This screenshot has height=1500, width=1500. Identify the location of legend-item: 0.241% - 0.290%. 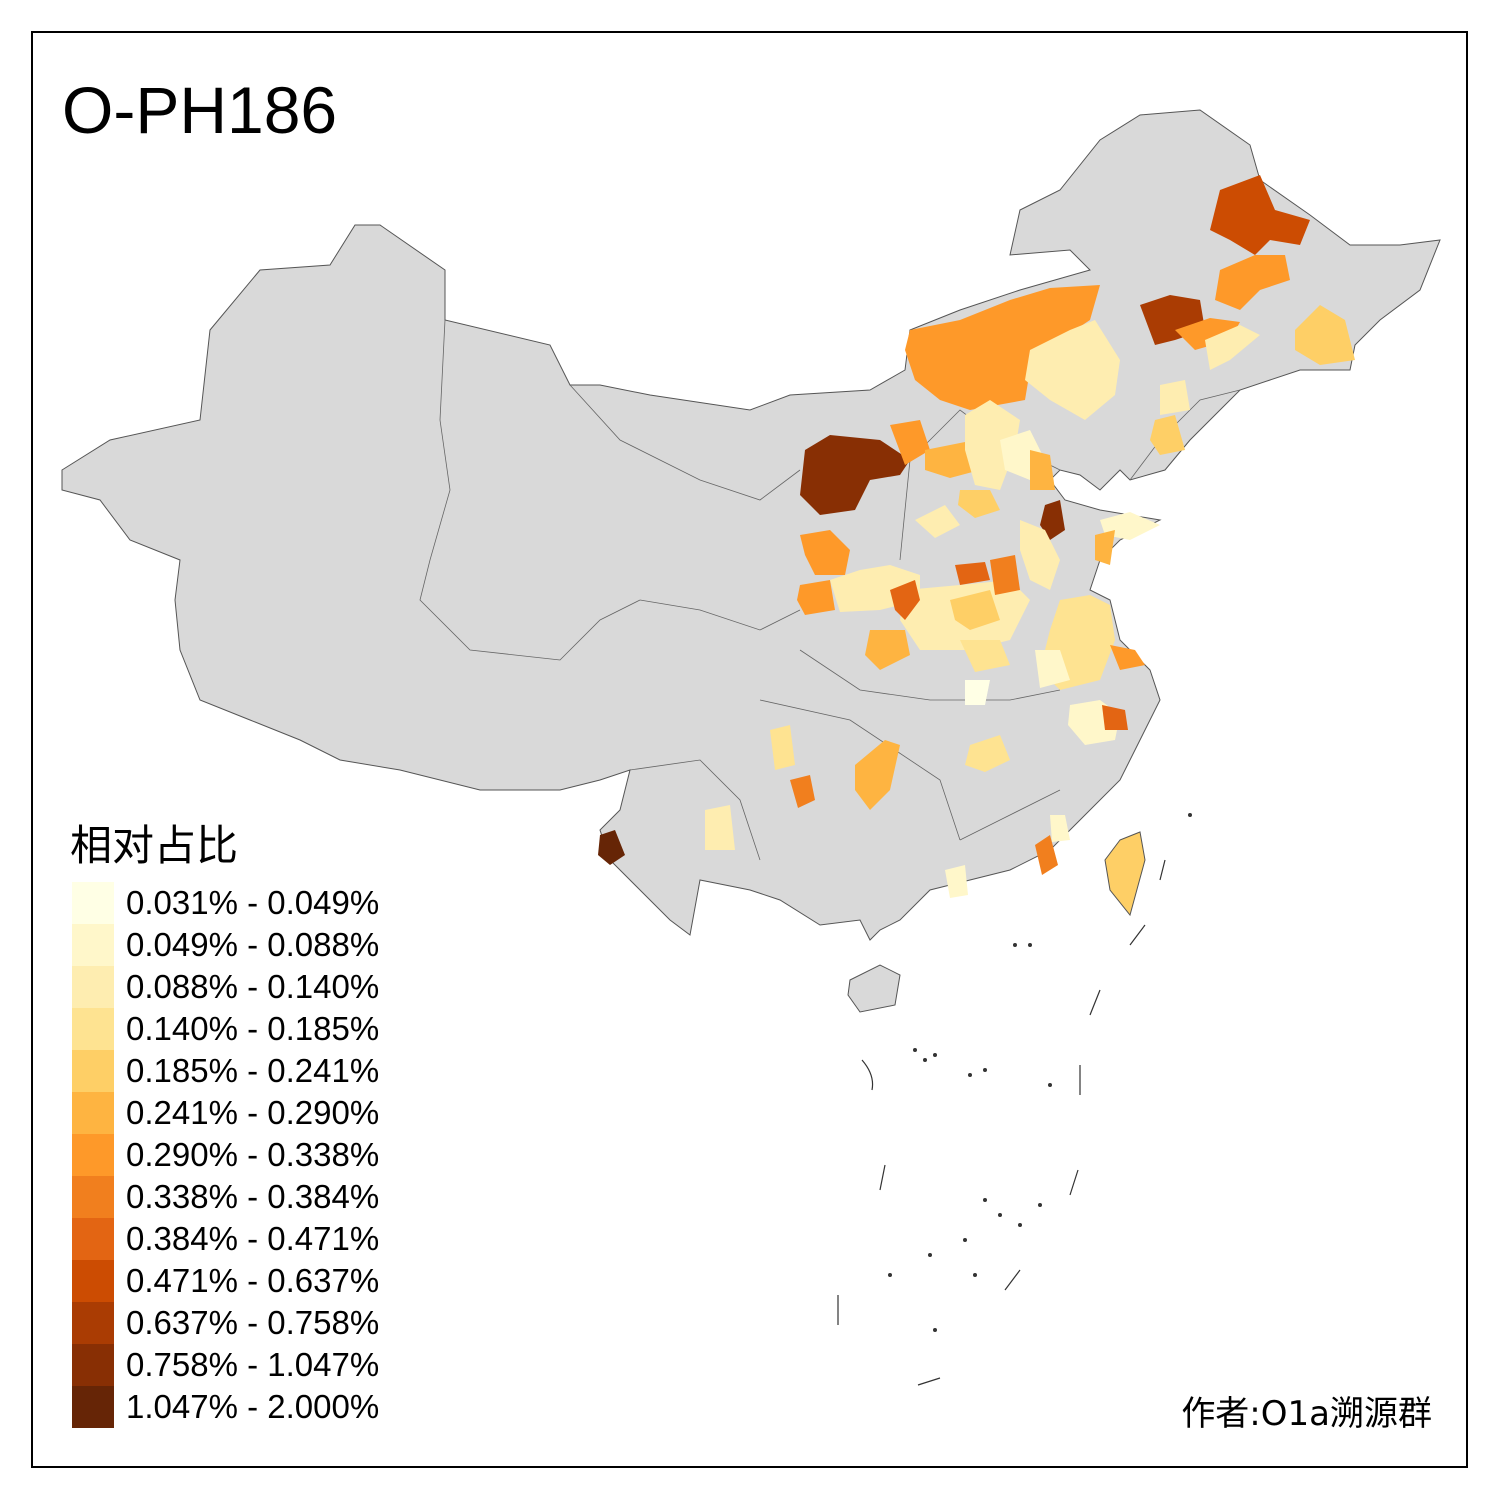
(225, 1113).